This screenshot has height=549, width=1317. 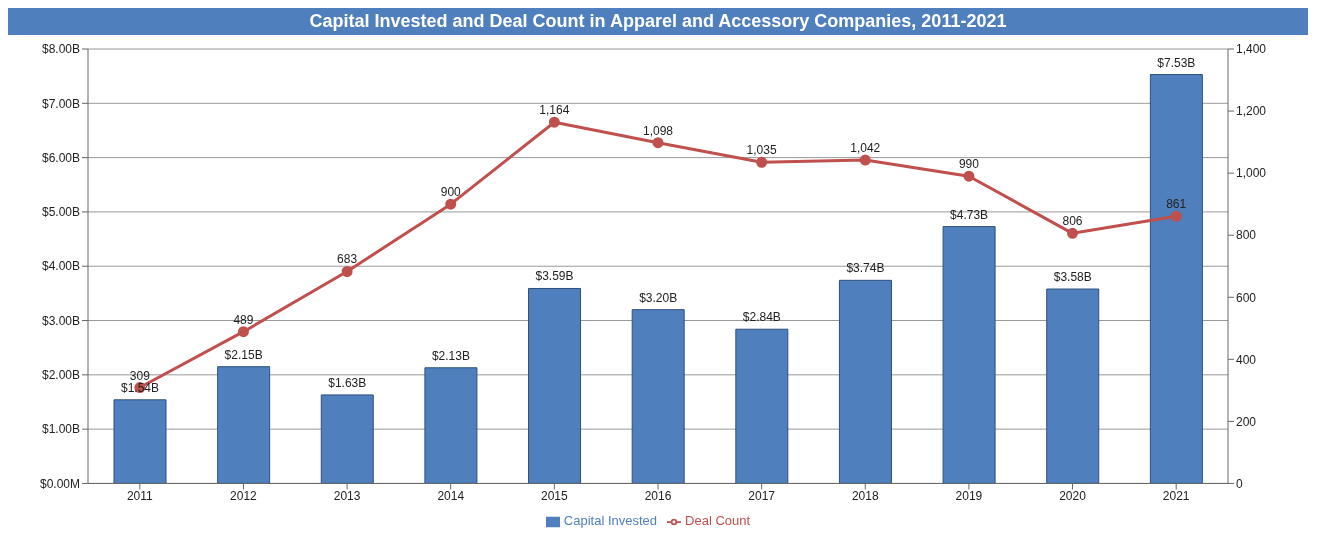 I want to click on y2-tick-label: 800, so click(x=1246, y=235).